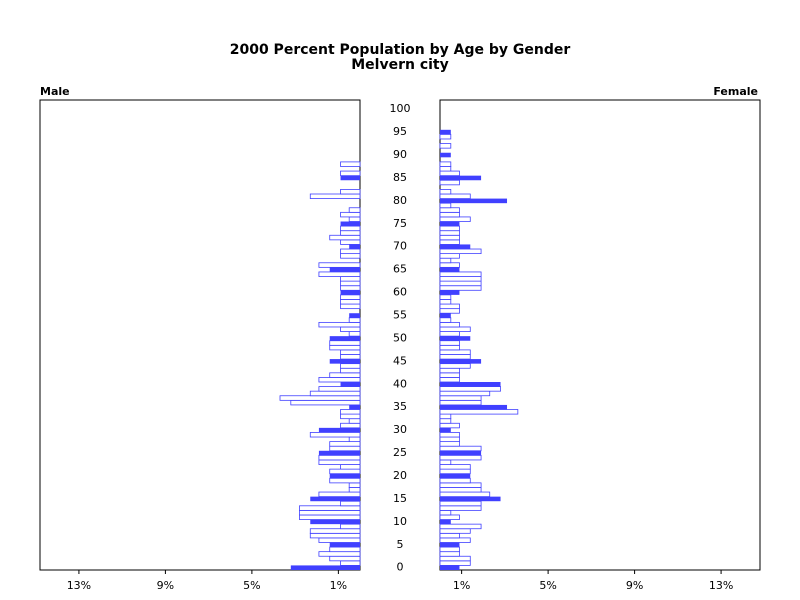  What do you see at coordinates (400, 292) in the screenshot?
I see `y-tick-label: 60` at bounding box center [400, 292].